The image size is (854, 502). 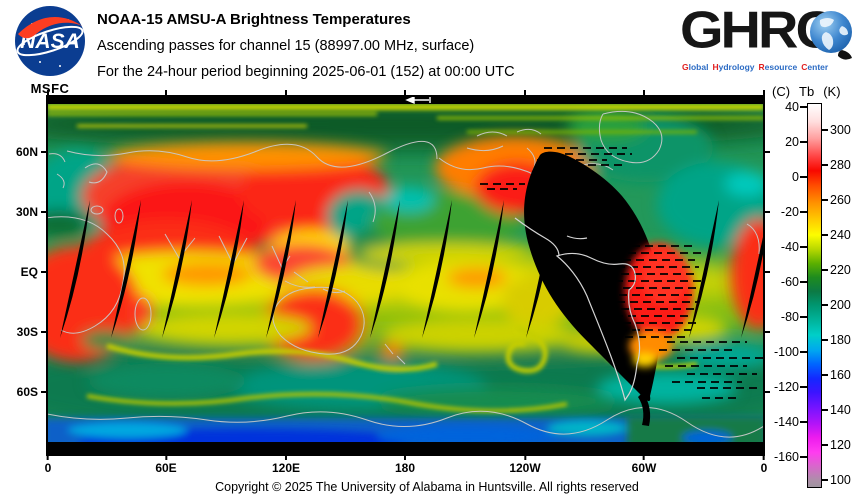 I want to click on colorbar-celsius-tick: -80, so click(x=786, y=317).